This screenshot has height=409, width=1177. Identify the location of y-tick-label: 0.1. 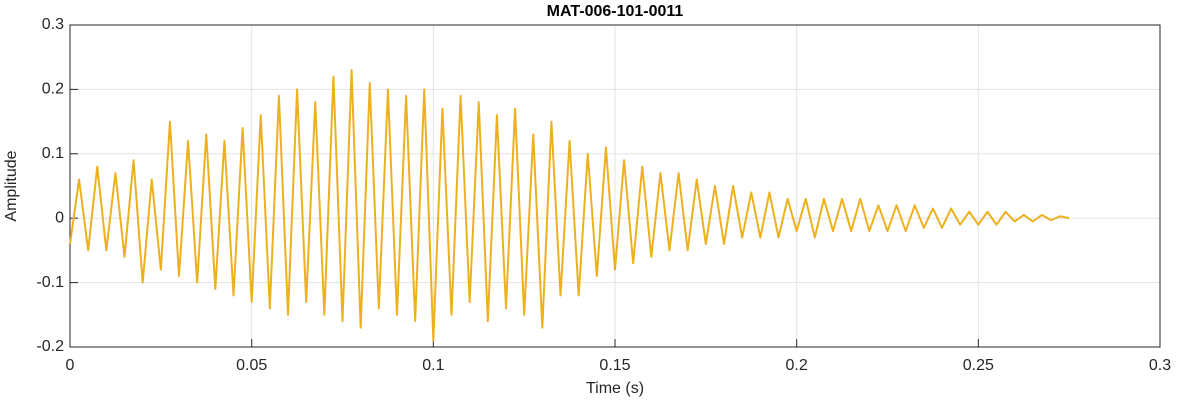
(53, 153).